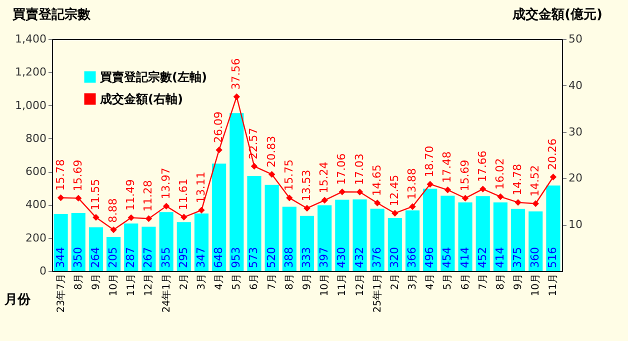  What do you see at coordinates (148, 196) in the screenshot?
I see `data-label: 11.28` at bounding box center [148, 196].